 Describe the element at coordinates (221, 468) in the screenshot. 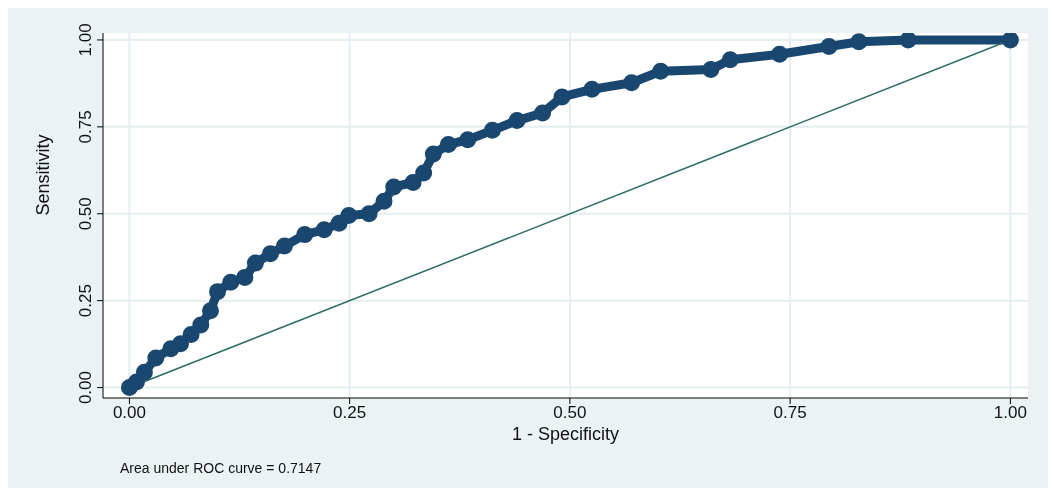

I see `text: Area under ROC curve = 0.7147` at that location.